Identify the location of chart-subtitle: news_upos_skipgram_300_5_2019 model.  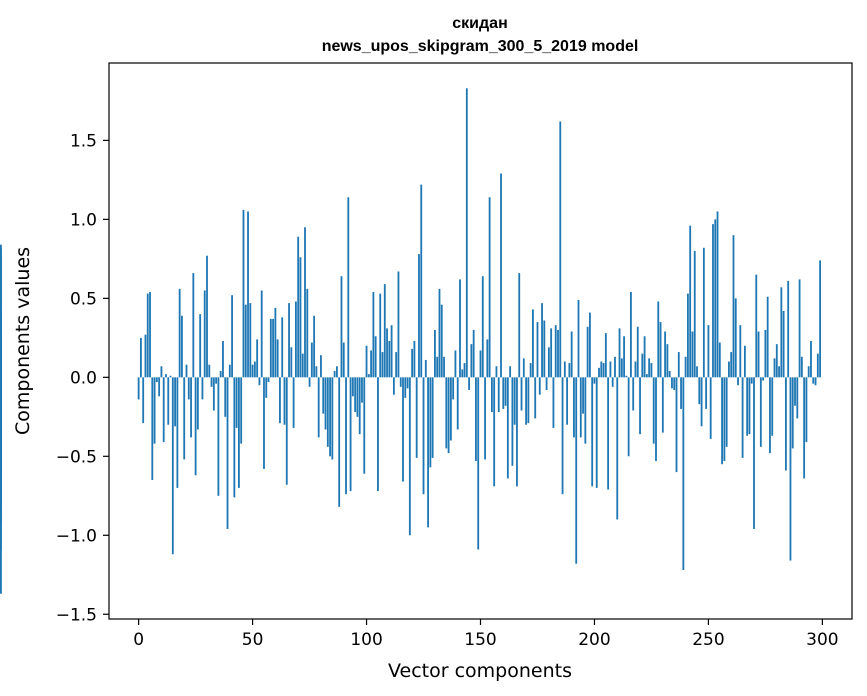
(480, 46).